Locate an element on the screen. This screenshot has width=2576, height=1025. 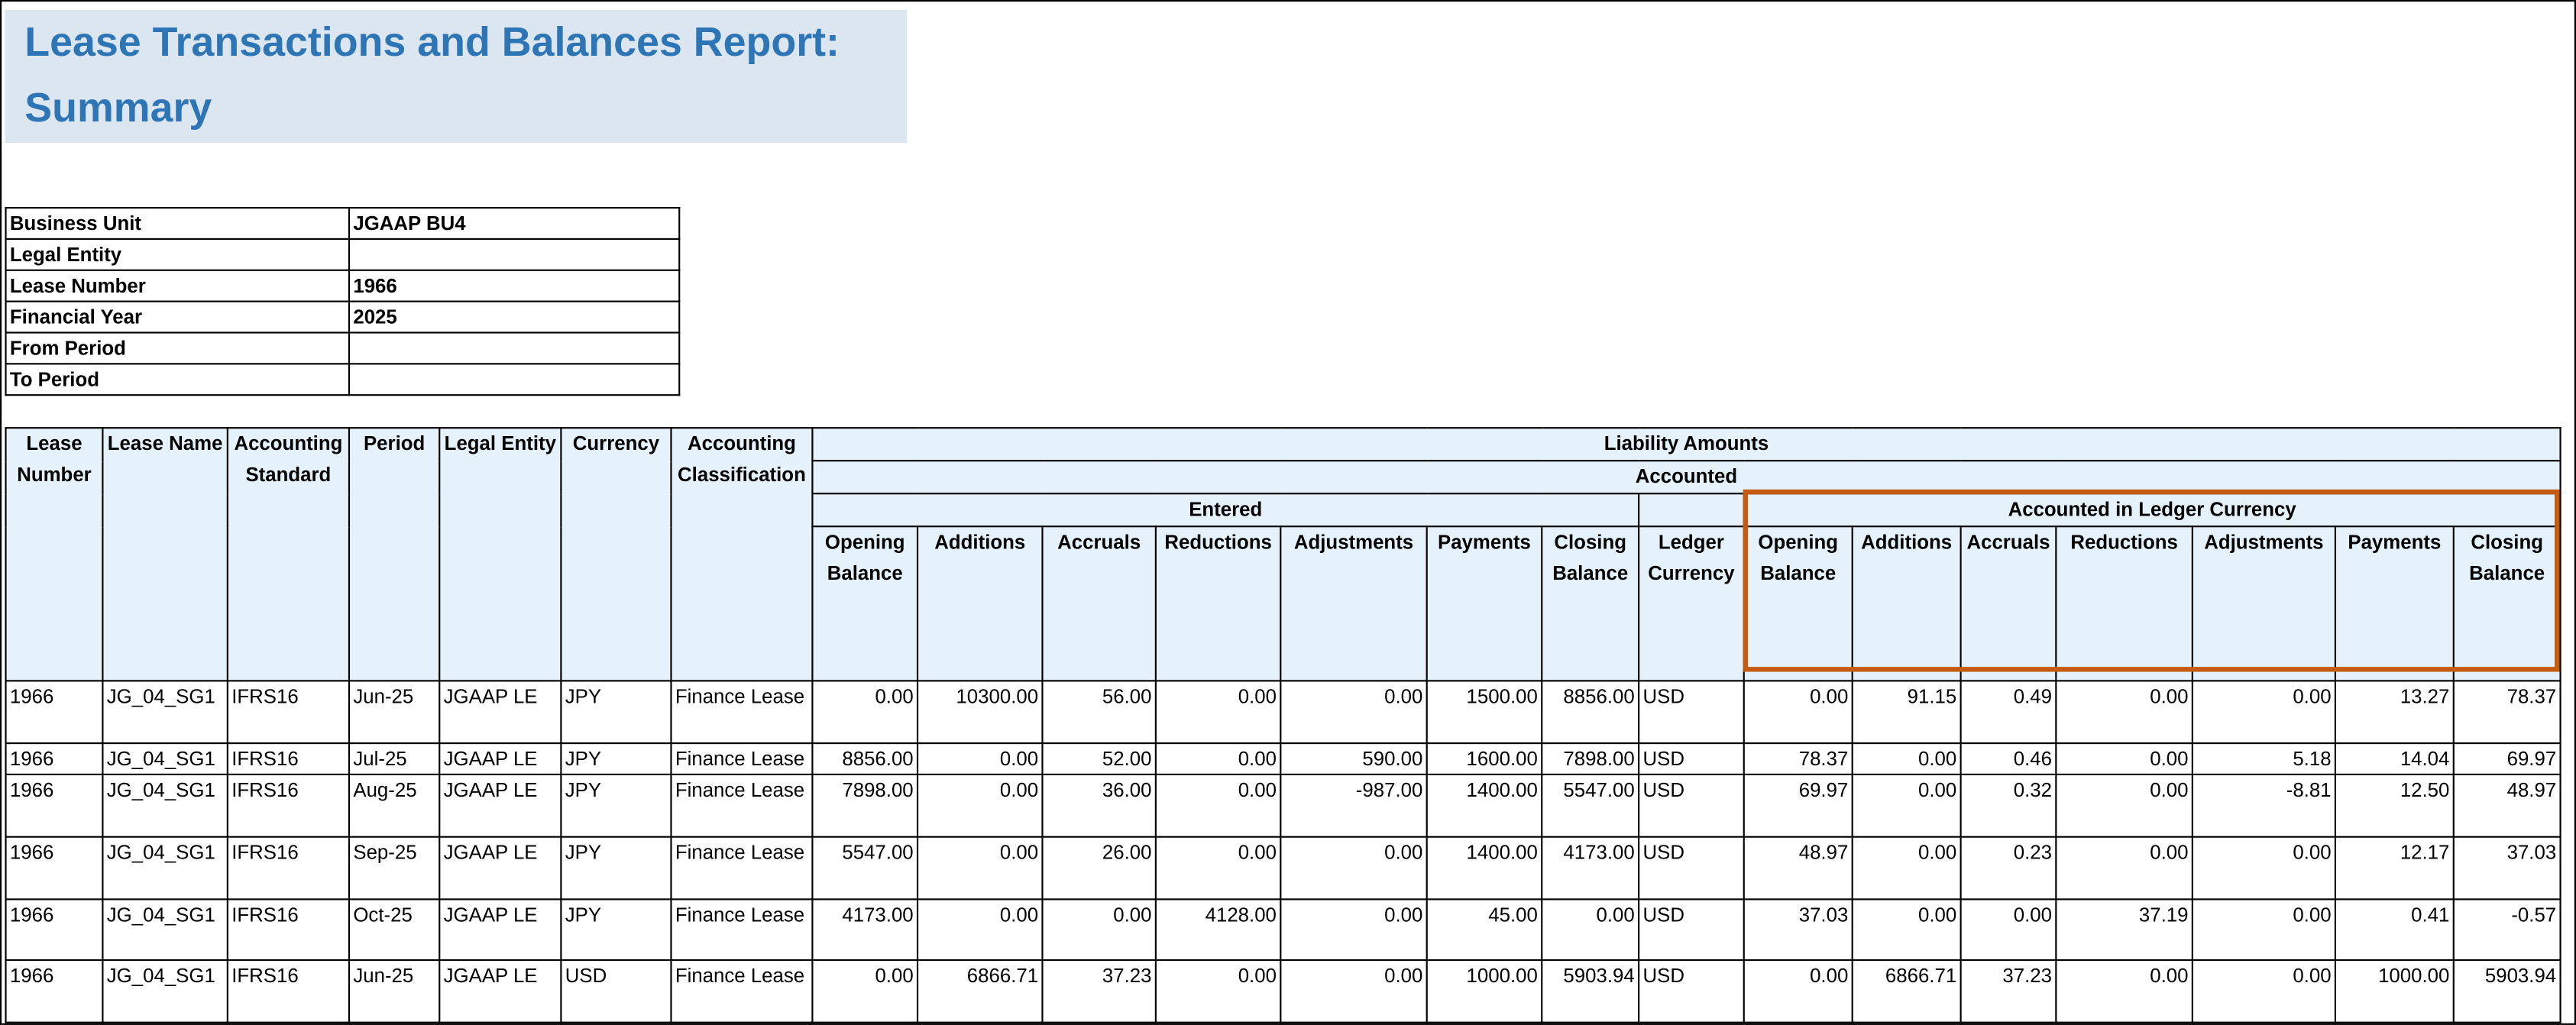
amount-cell: 56.00 is located at coordinates (1099, 712).